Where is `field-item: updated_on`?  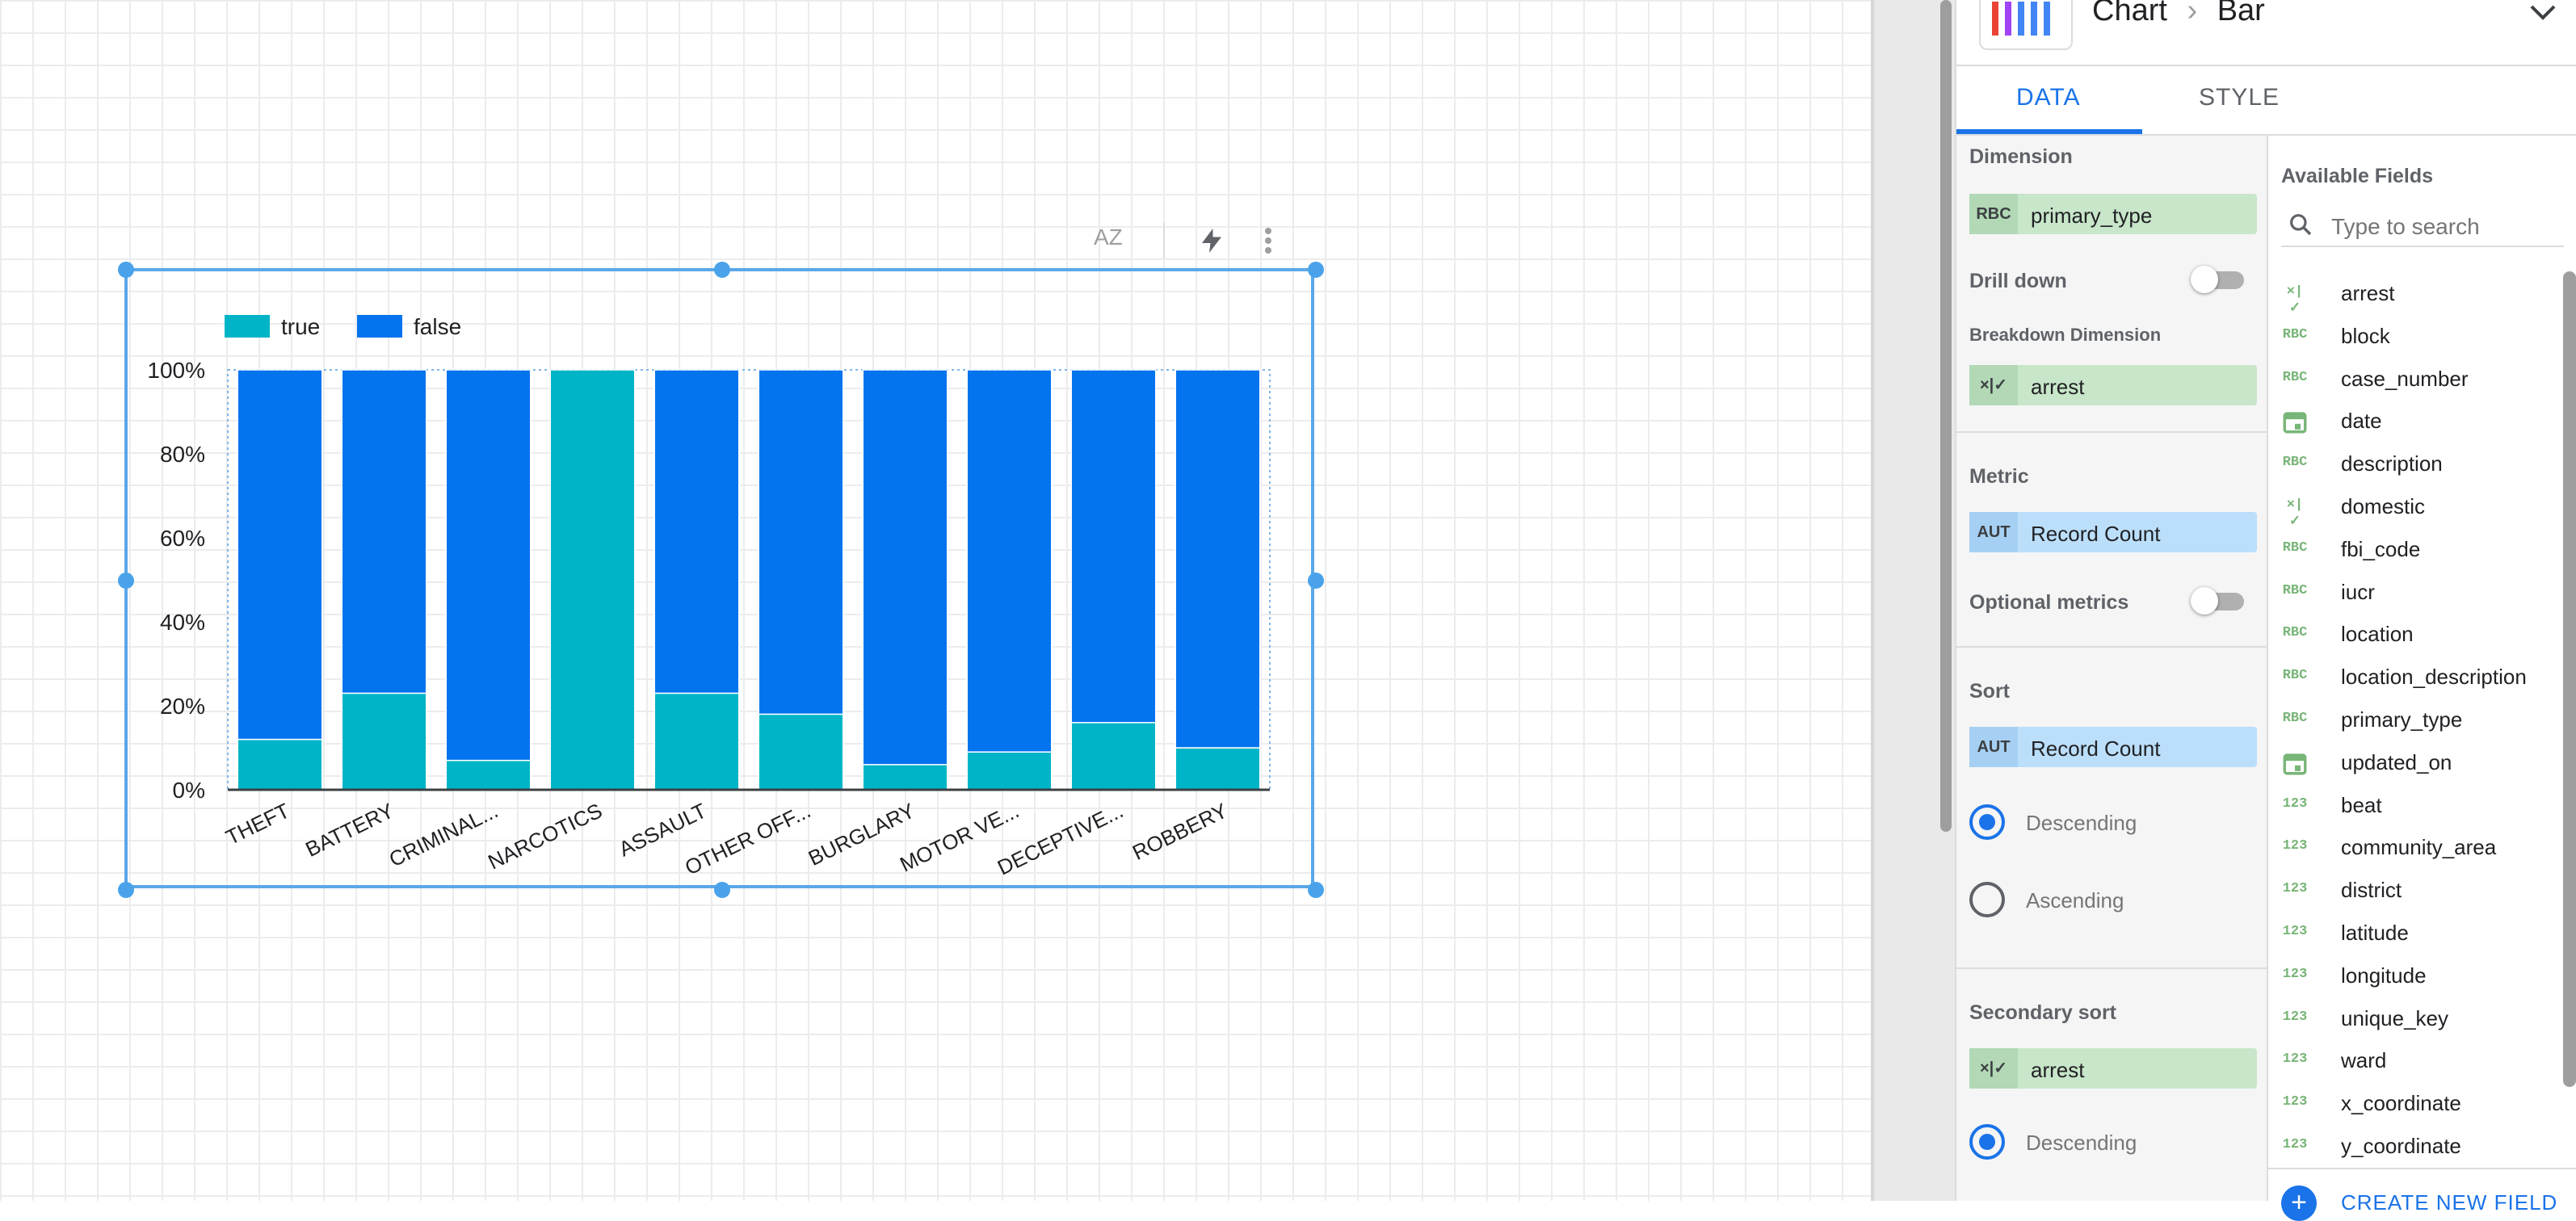
field-item: updated_on is located at coordinates (2413, 765).